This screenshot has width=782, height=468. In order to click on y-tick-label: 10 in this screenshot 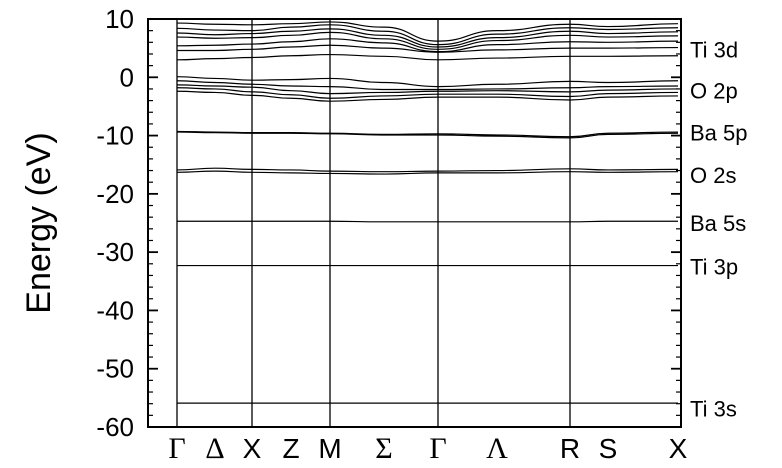, I will do `click(119, 19)`.